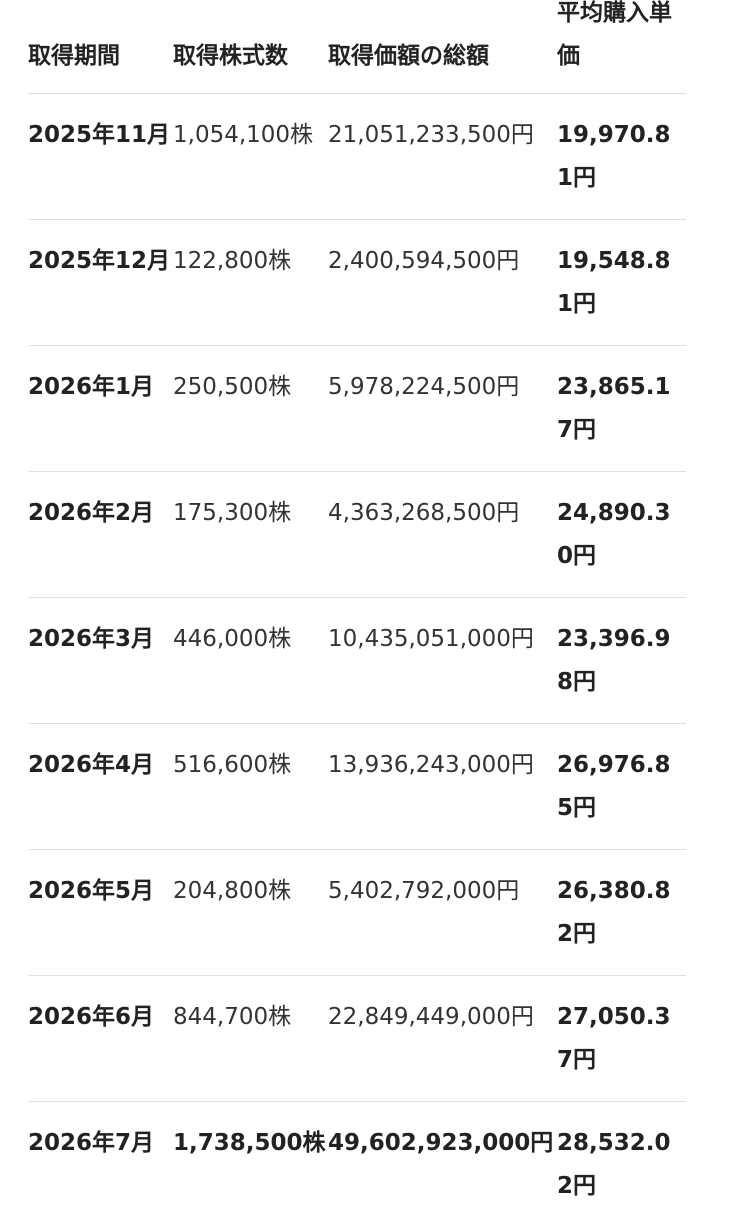 This screenshot has height=1227, width=741. I want to click on cell-total-value: 22,849,449,000円, so click(442, 1039).